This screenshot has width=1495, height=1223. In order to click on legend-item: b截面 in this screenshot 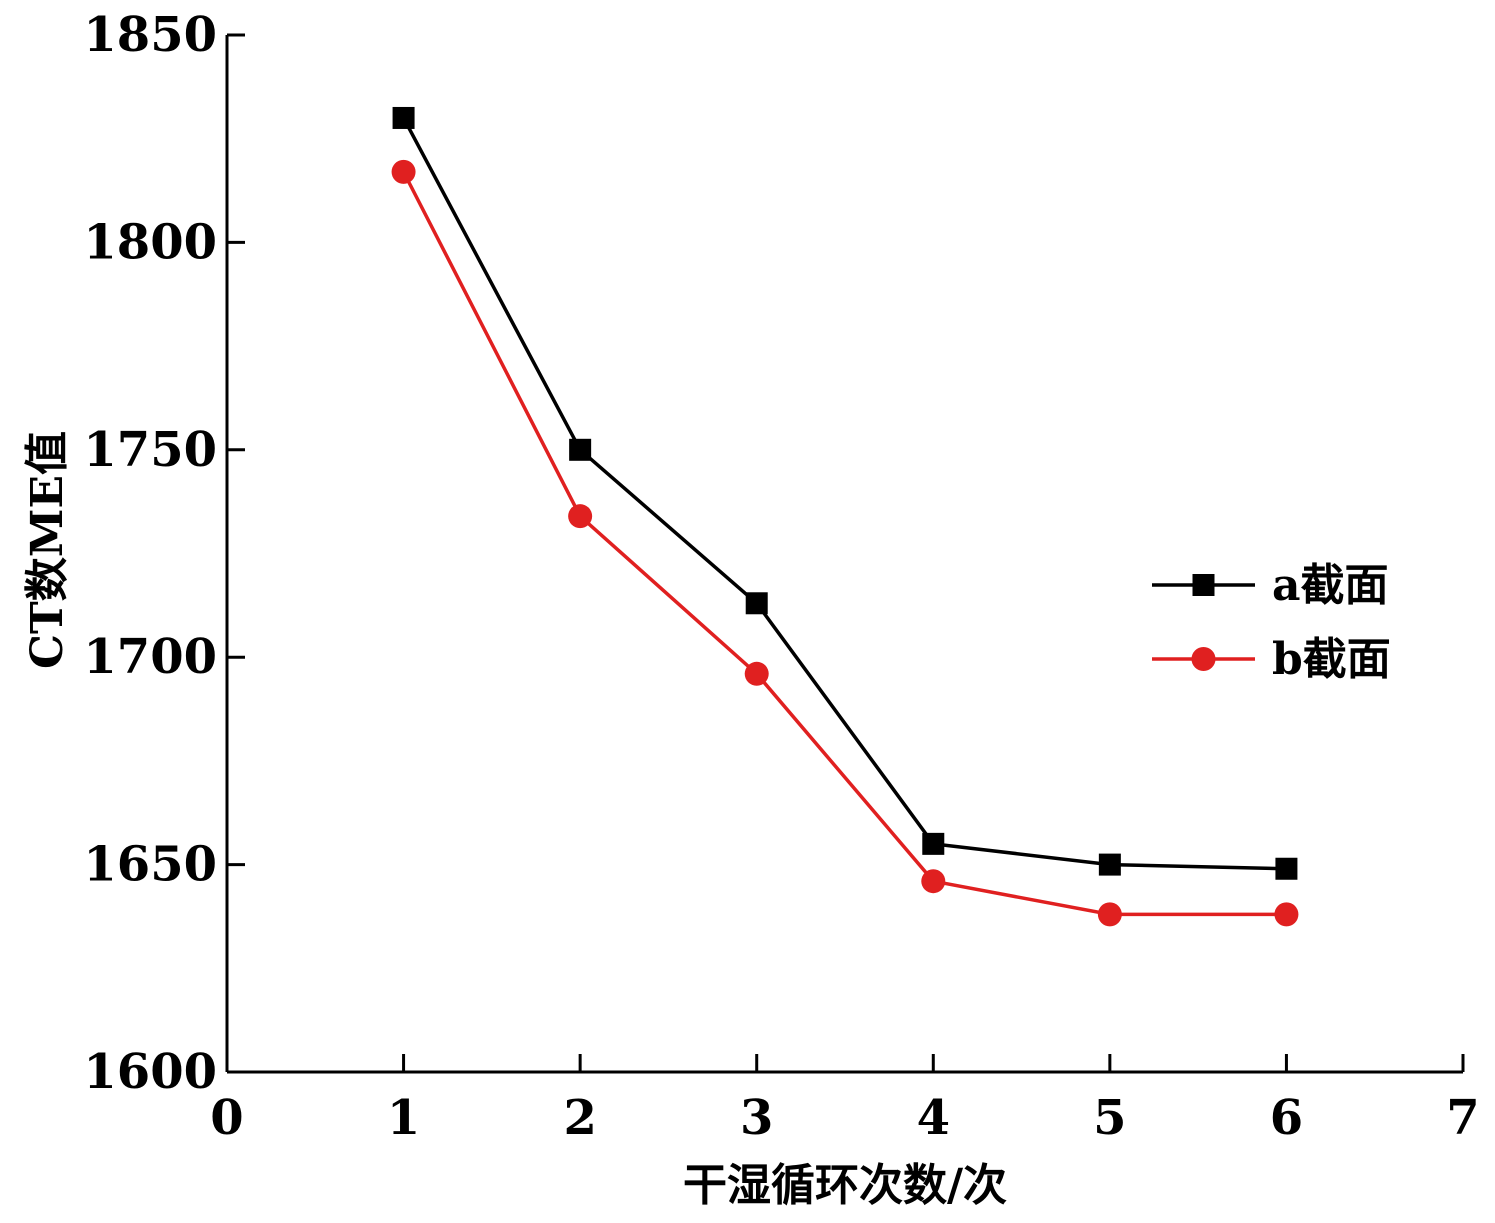, I will do `click(1271, 659)`.